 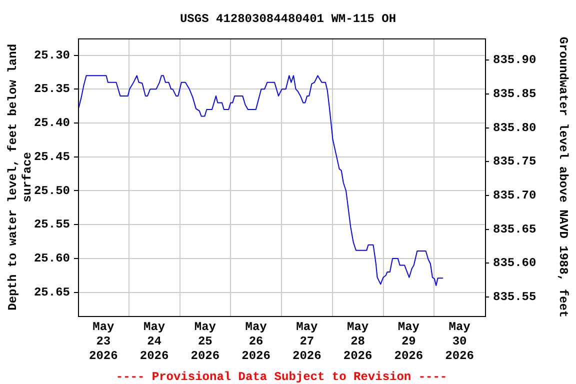 I want to click on x-tick-label: May 26 2026, so click(x=256, y=342).